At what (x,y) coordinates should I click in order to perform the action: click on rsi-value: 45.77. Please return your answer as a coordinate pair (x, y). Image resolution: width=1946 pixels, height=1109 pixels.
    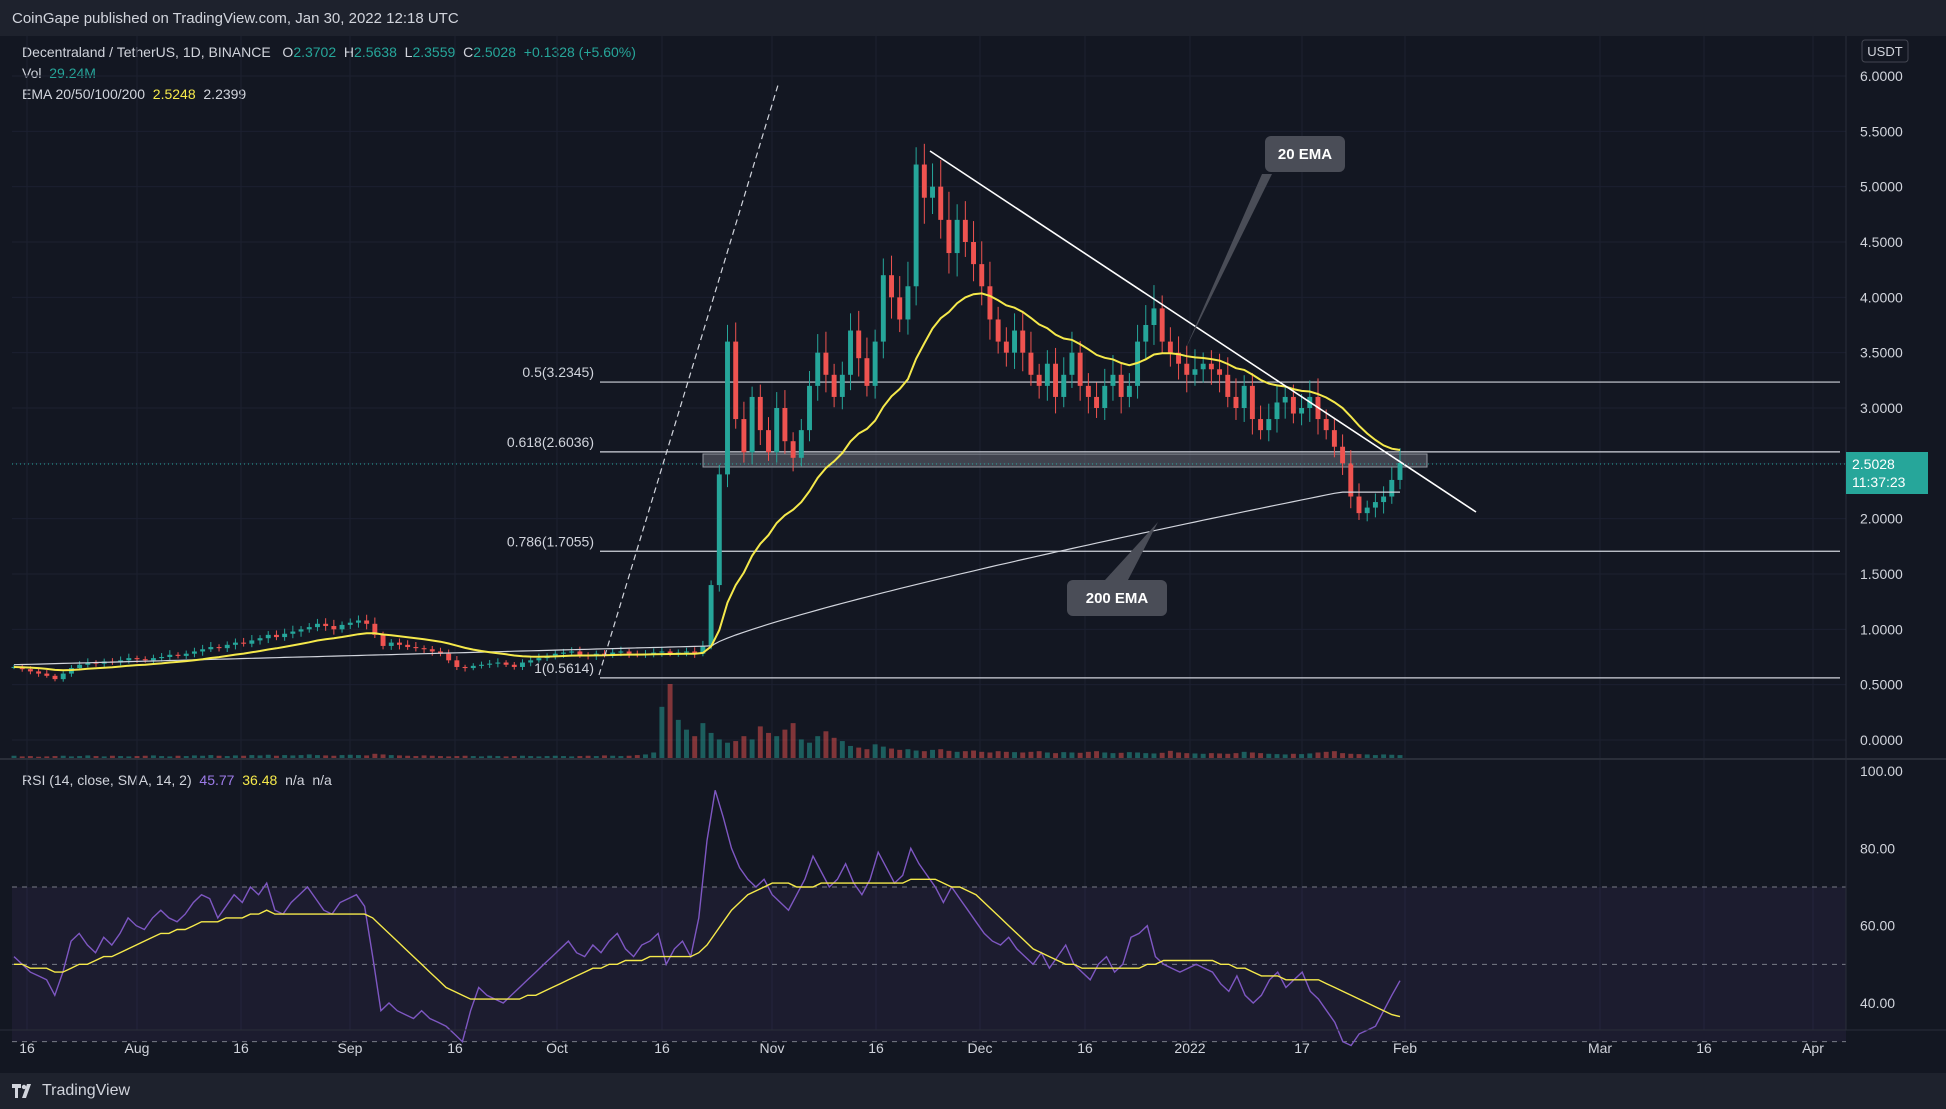
    Looking at the image, I should click on (217, 780).